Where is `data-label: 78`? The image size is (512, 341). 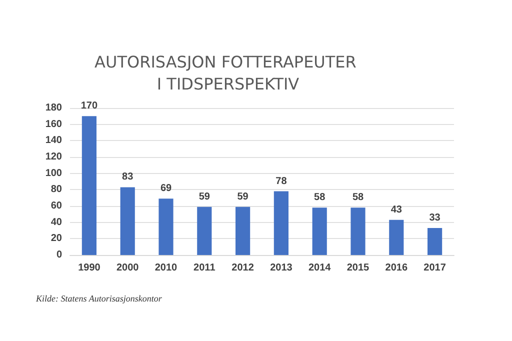
data-label: 78 is located at coordinates (282, 181).